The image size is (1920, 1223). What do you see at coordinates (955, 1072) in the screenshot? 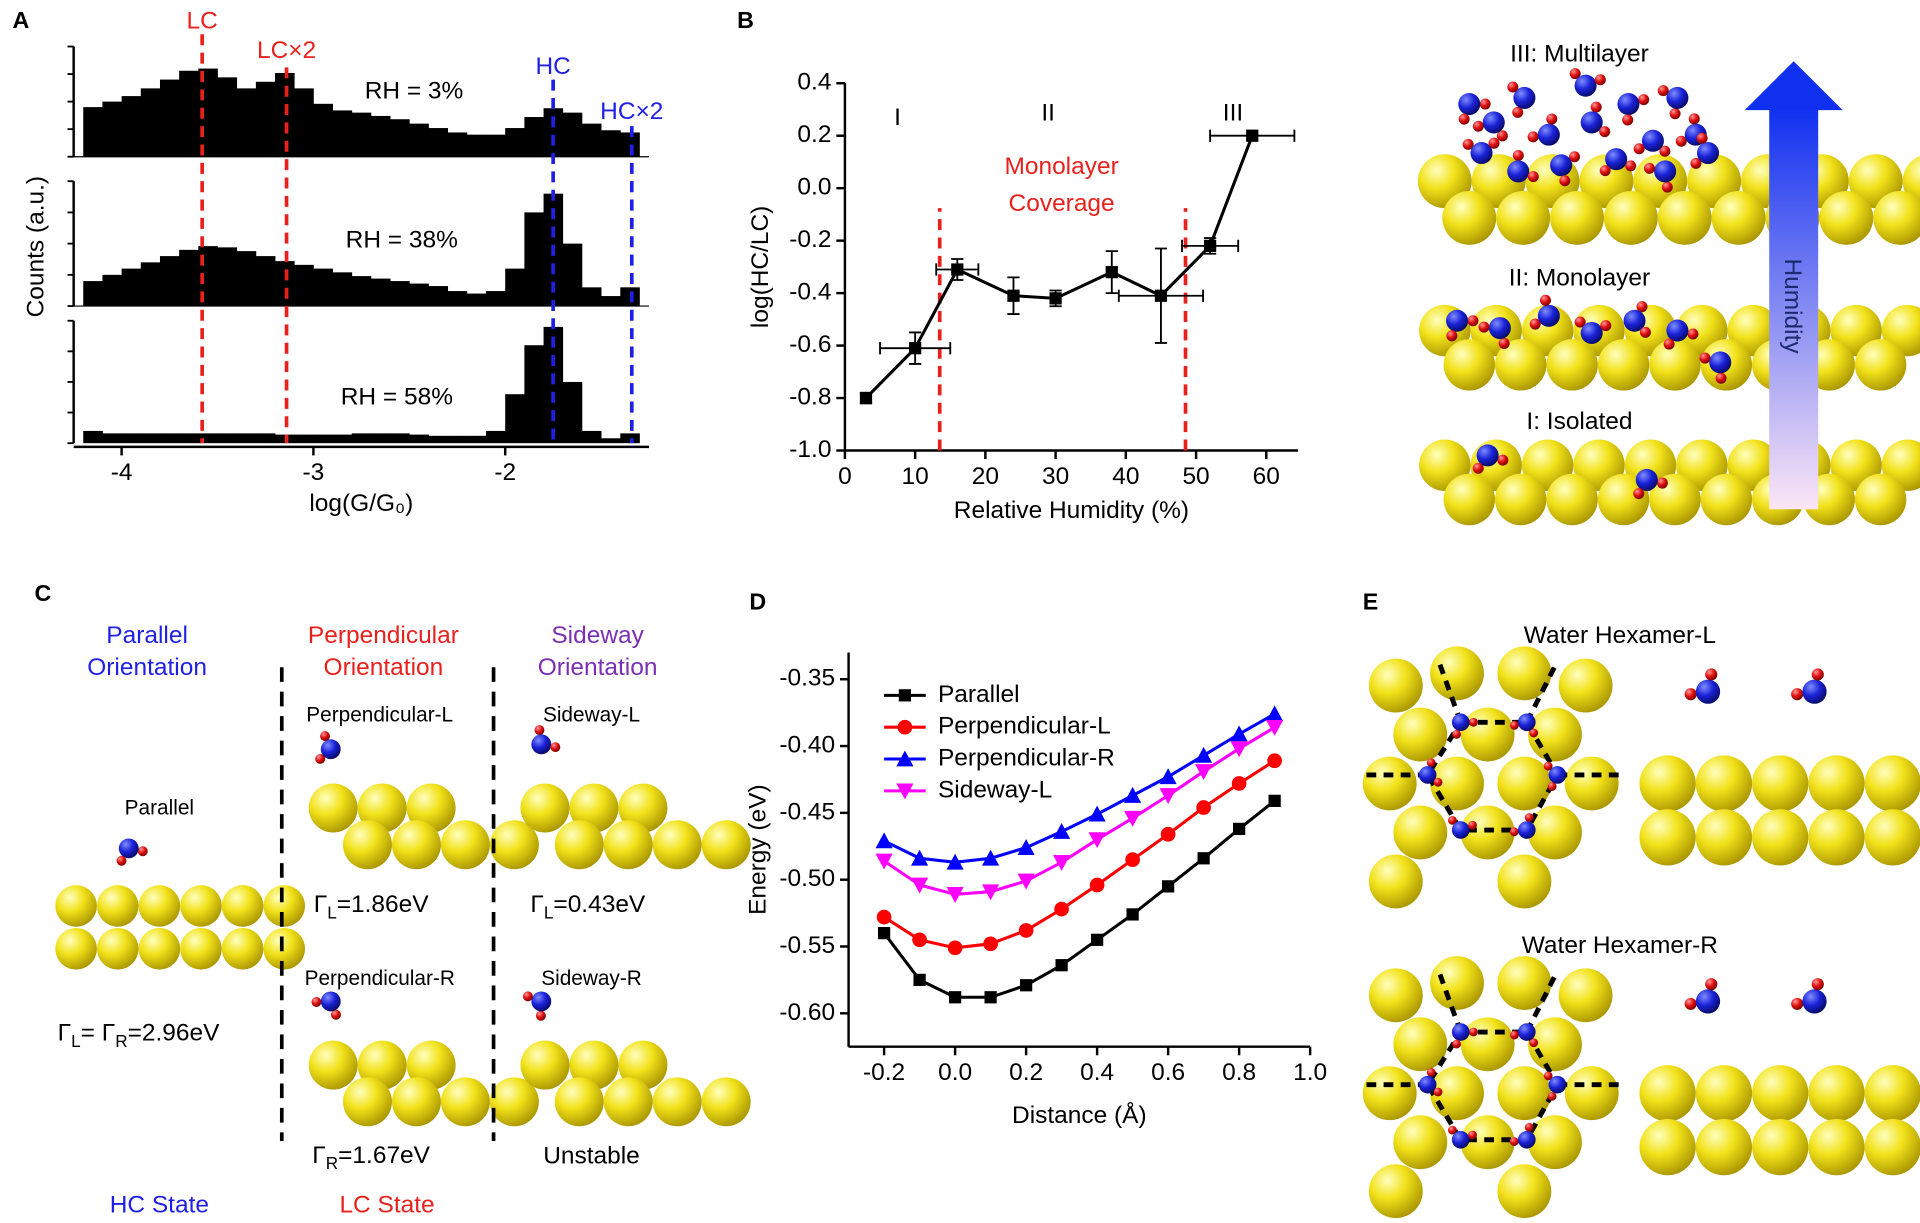
I see `x-tick-label: 0.0` at bounding box center [955, 1072].